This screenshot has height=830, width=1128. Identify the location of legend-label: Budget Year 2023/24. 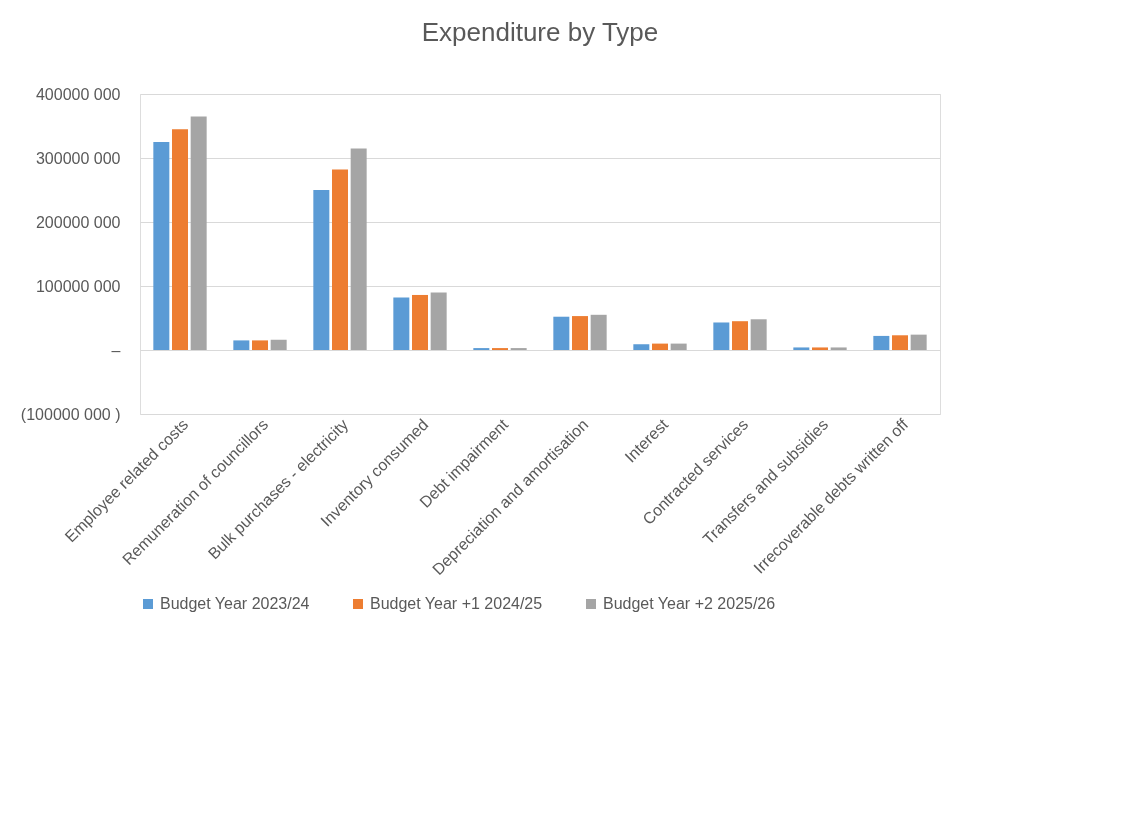
(235, 603).